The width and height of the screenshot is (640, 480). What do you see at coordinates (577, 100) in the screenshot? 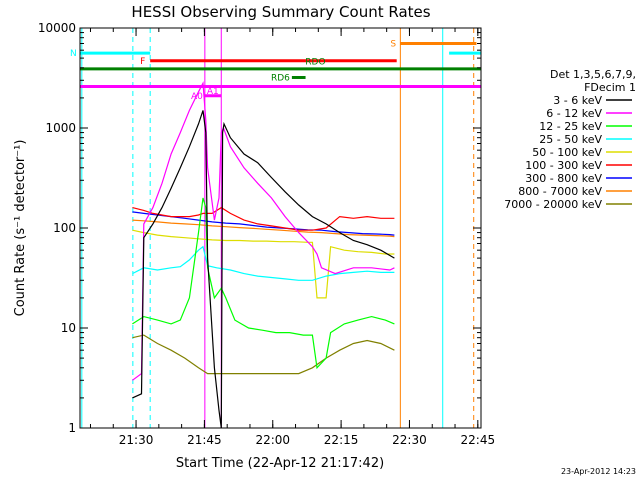
I see `legend-label-0: 3 - 6 keV` at bounding box center [577, 100].